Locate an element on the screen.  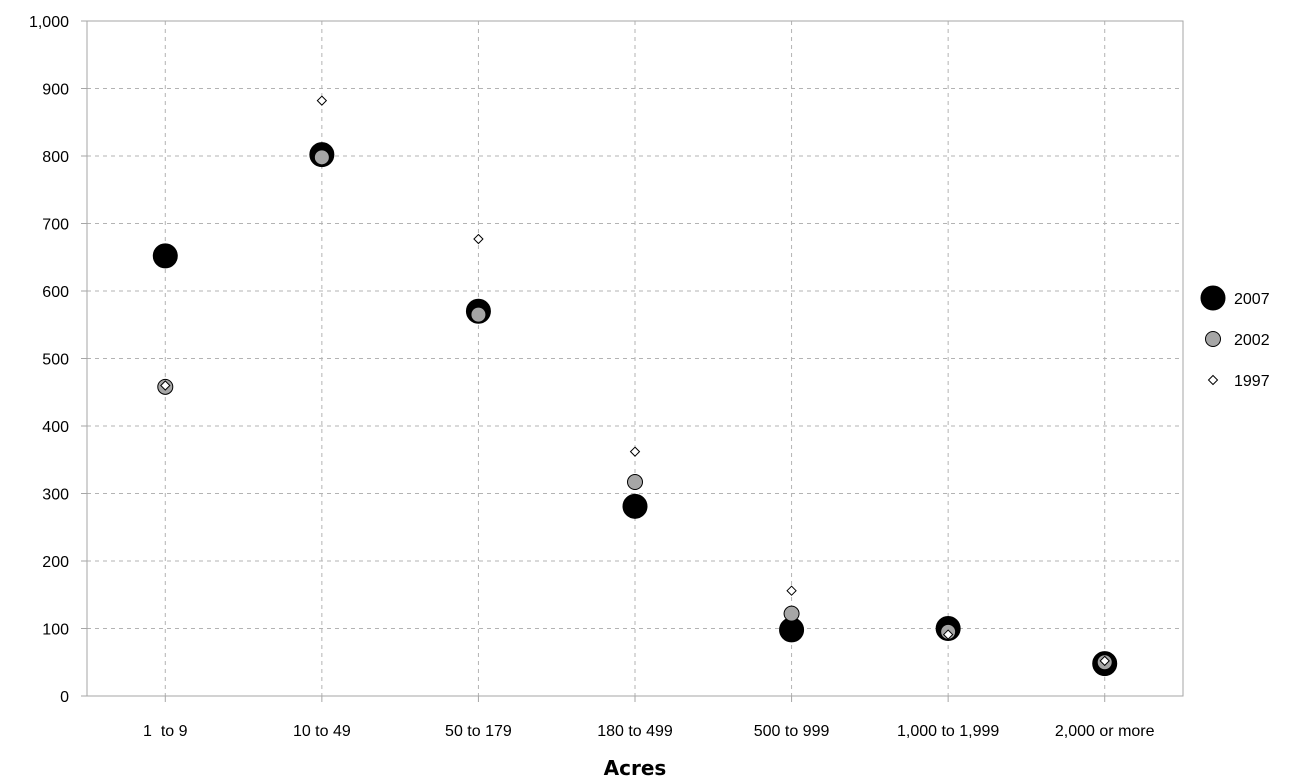
y-axis: 0 100 200 300 400 500 600 700 800 900 1,000 is located at coordinates (58, 360).